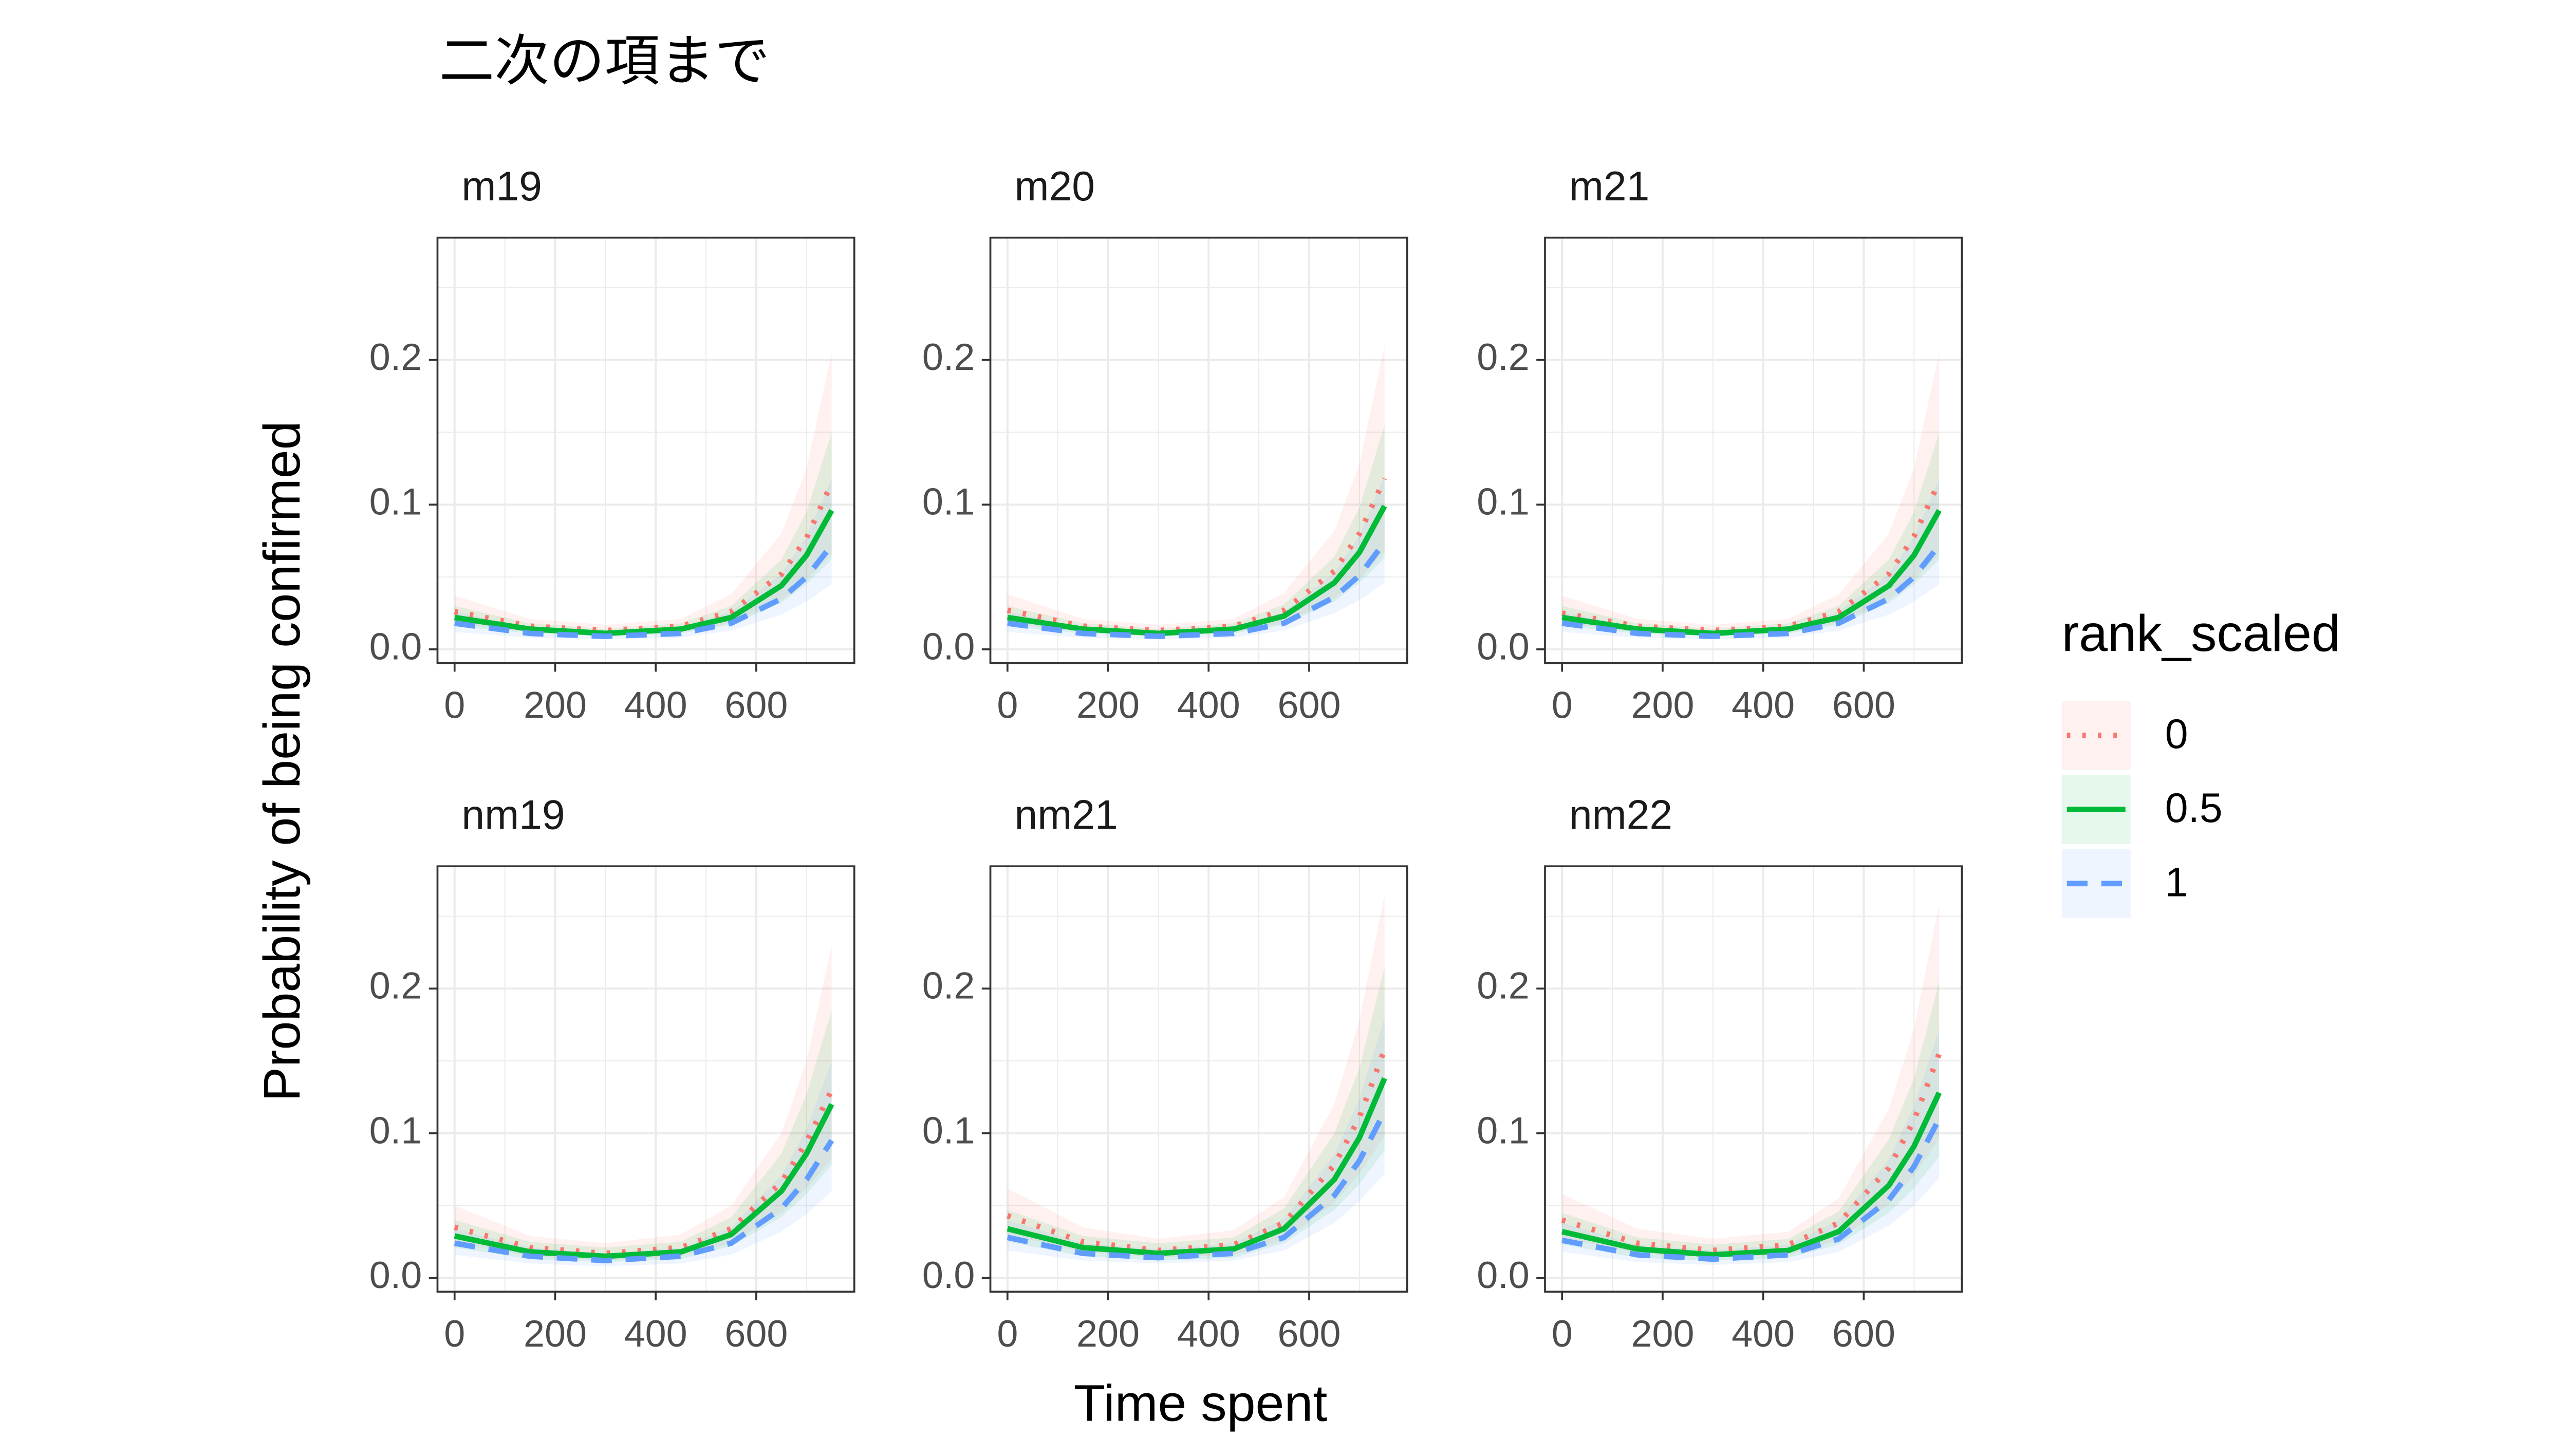 The image size is (2569, 1456). Describe the element at coordinates (2194, 808) in the screenshot. I see `legend-label: 0.5` at that location.